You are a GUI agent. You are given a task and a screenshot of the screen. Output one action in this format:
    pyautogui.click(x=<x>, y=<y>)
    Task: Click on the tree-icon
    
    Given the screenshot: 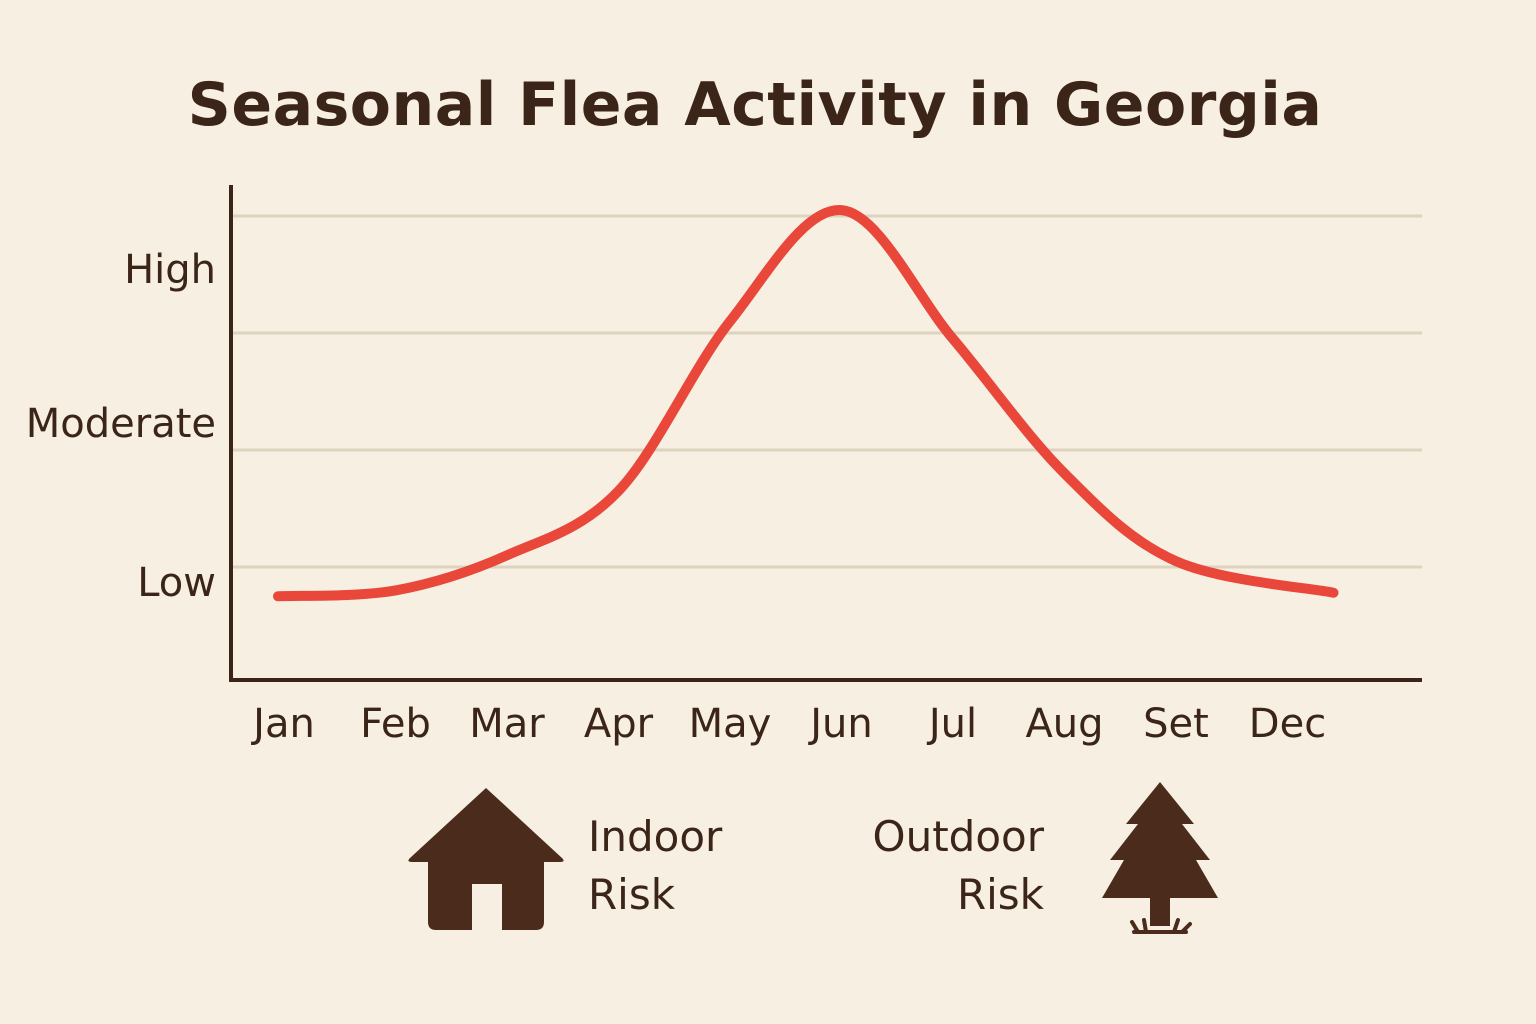 What is the action you would take?
    pyautogui.click(x=1160, y=858)
    